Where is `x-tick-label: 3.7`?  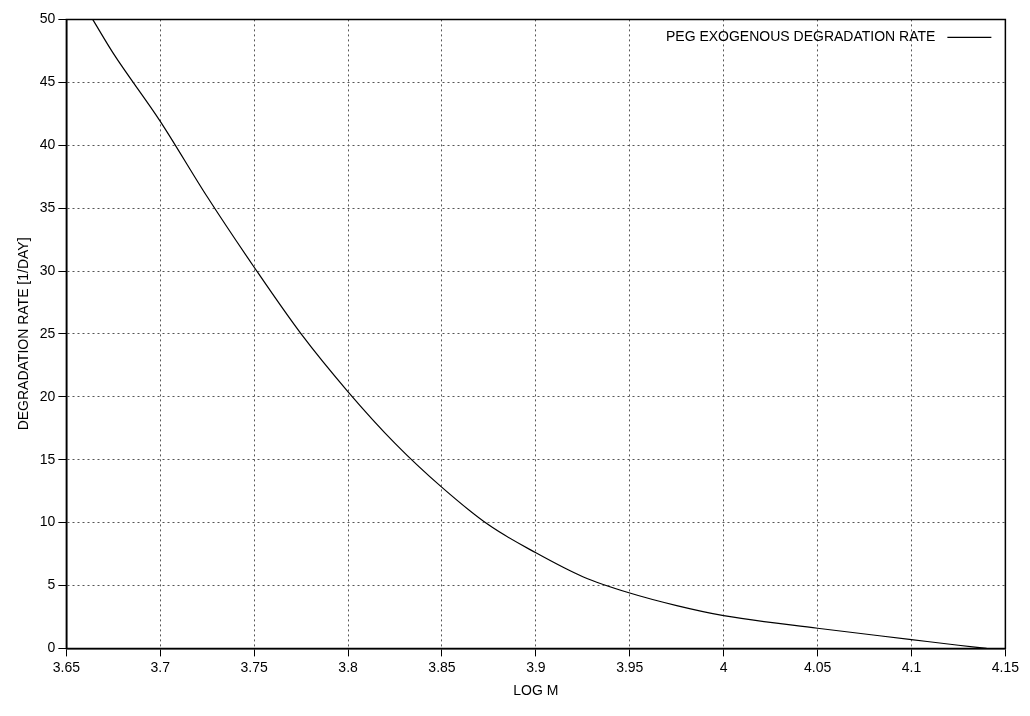
x-tick-label: 3.7 is located at coordinates (160, 666).